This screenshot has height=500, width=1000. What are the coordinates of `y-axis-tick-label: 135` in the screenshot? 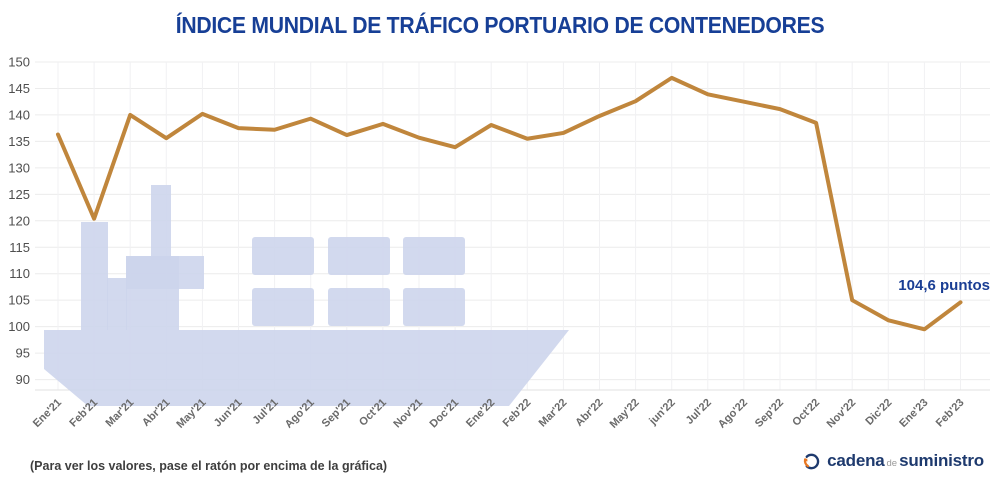 It's located at (19, 141).